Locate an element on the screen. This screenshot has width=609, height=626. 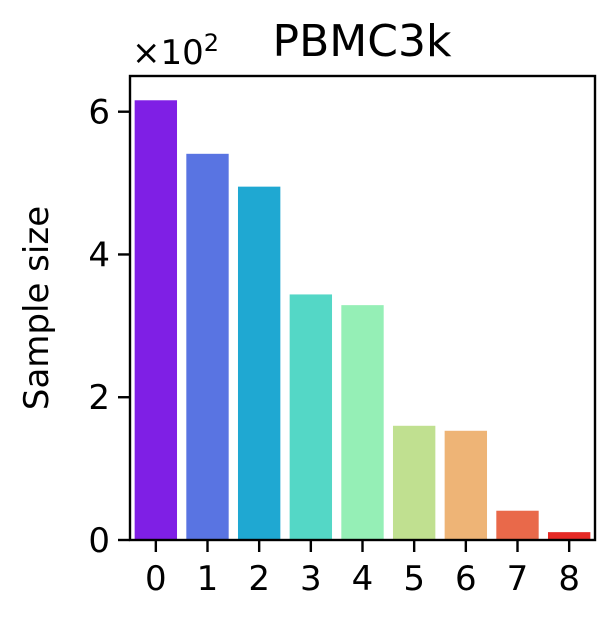
scale-base: ×10 is located at coordinates (168, 53).